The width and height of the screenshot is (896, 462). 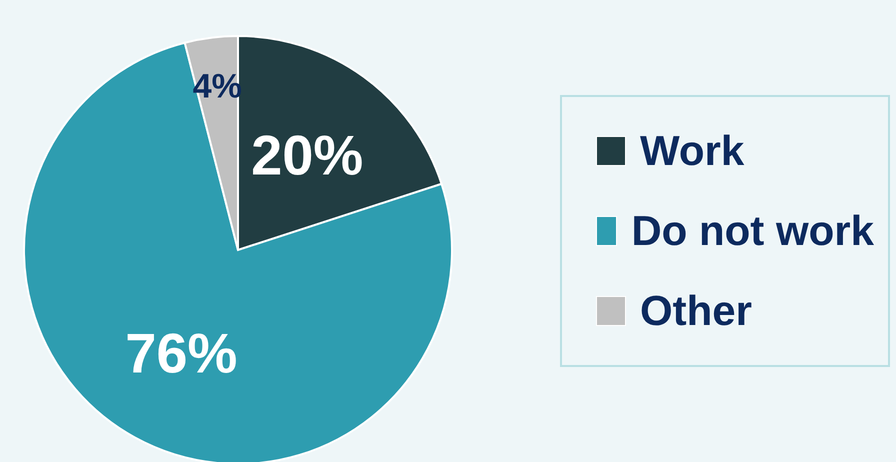 I want to click on data-label: 76%, so click(x=181, y=353).